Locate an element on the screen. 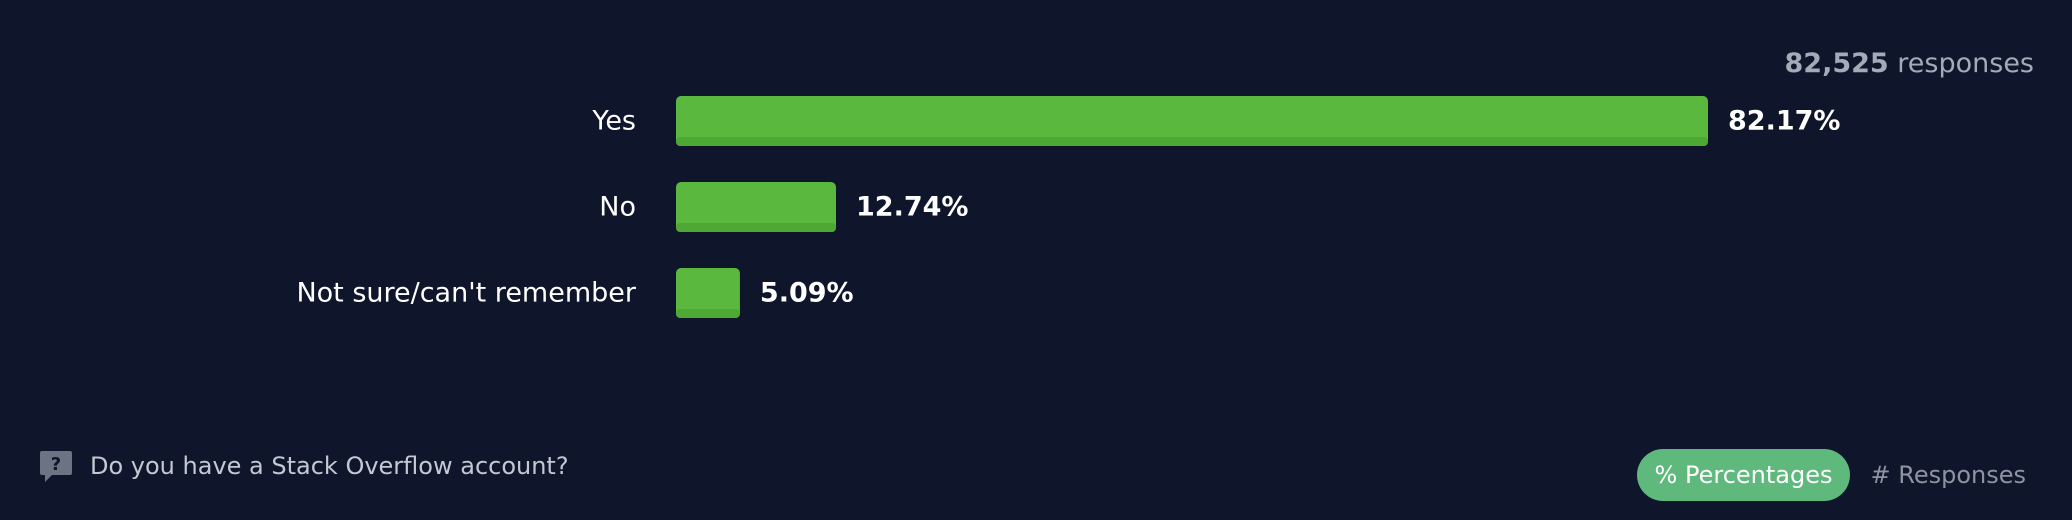 The width and height of the screenshot is (2072, 520). responses-count: 82,525 responses is located at coordinates (1910, 63).